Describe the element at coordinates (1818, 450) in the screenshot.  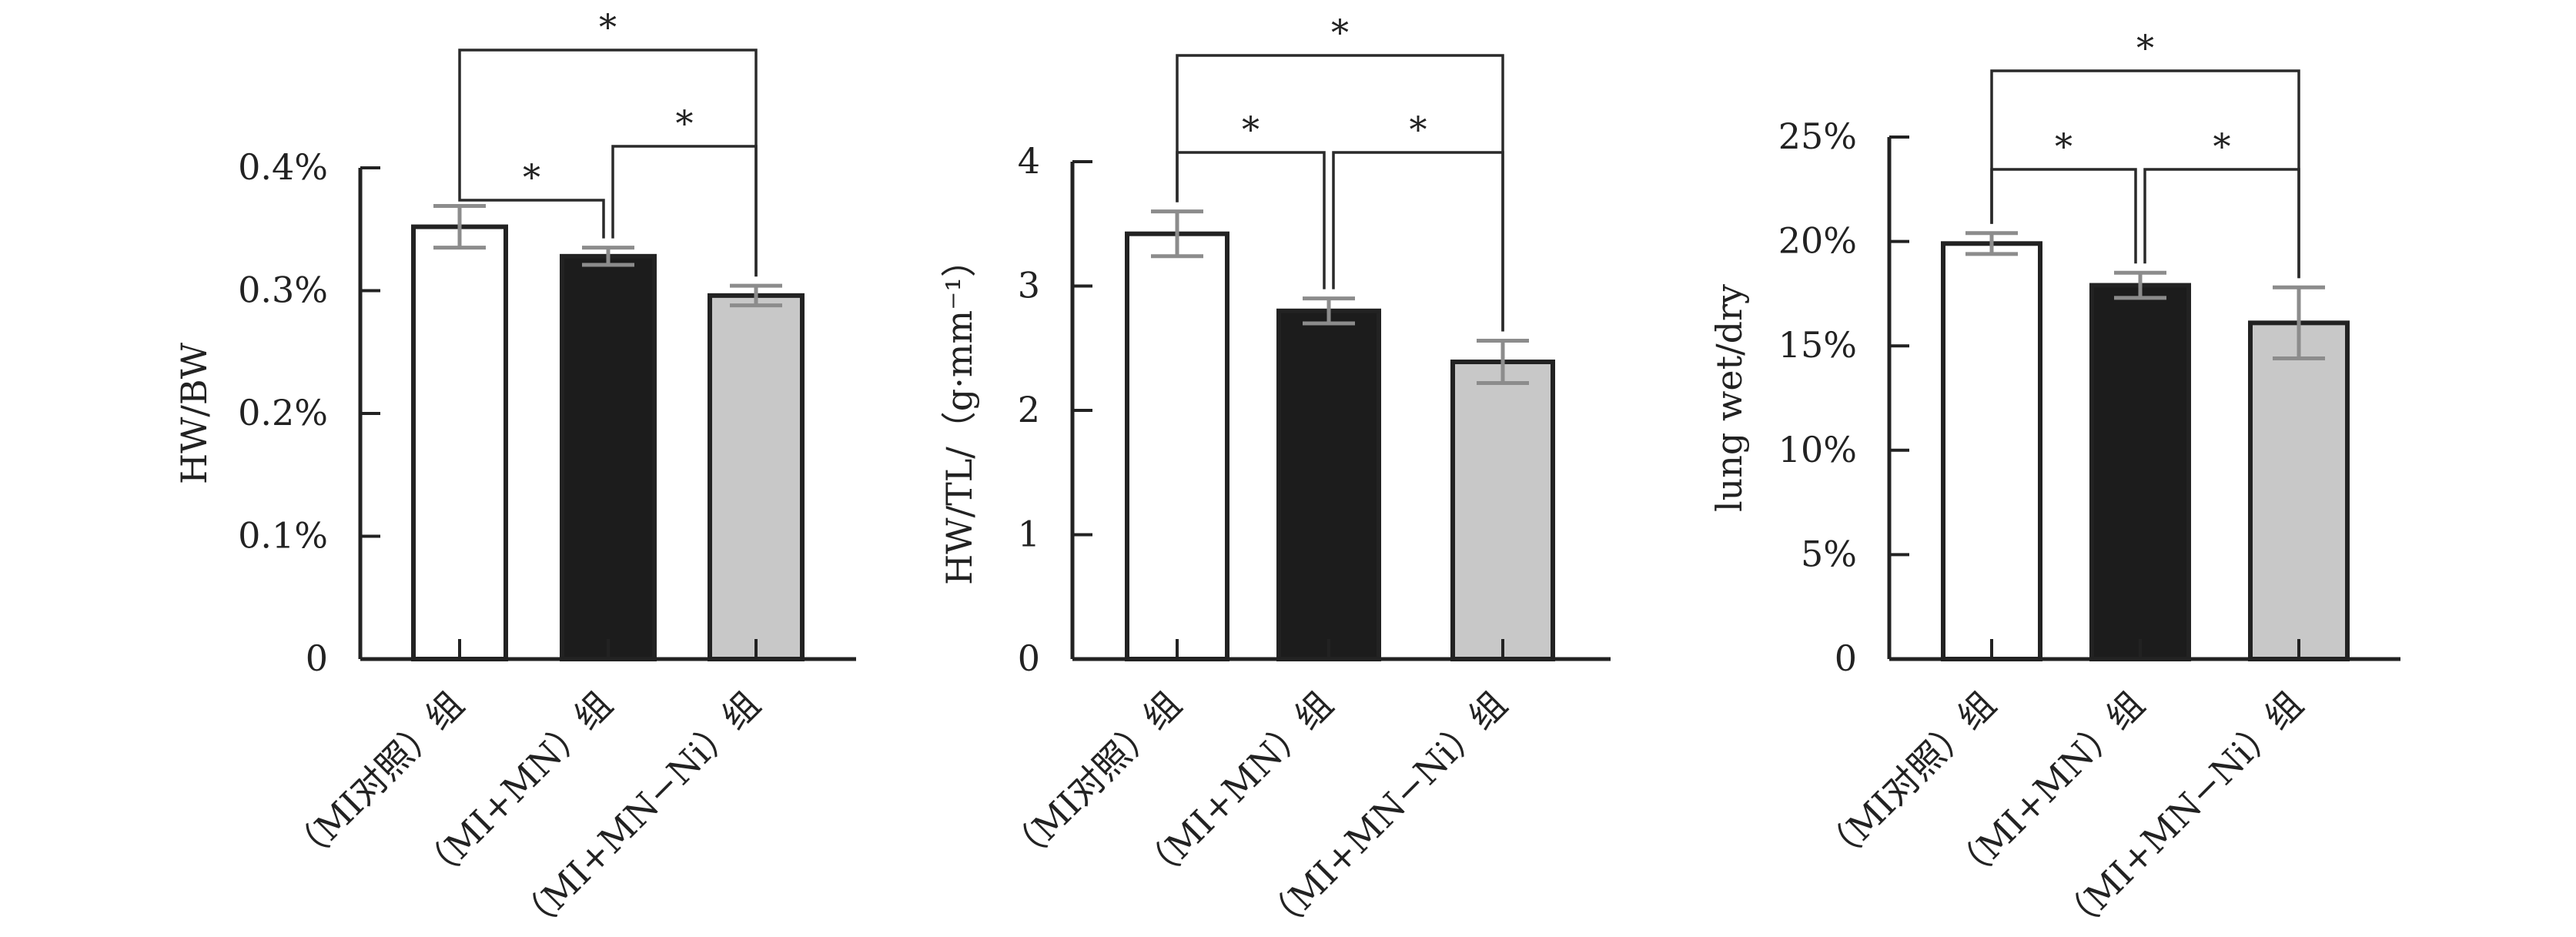
I see `y-tick-label: 10%` at that location.